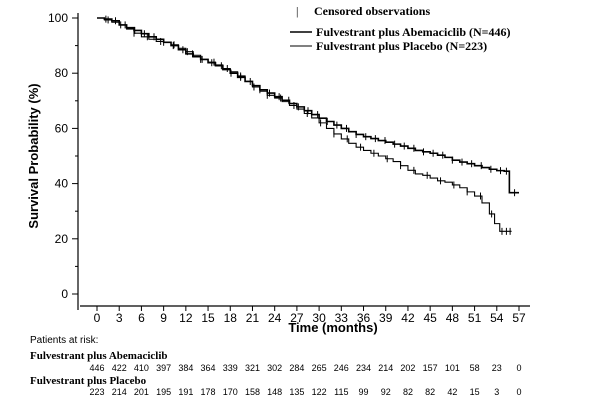  What do you see at coordinates (296, 392) in the screenshot?
I see `risk-count: 135` at bounding box center [296, 392].